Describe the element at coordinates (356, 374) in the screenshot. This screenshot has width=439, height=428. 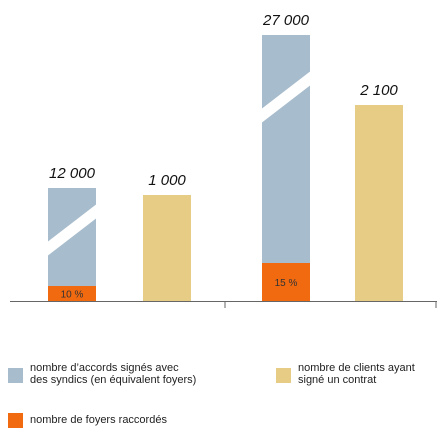
I see `legend-label-clients: nombre de clients ayant signé un contrat` at that location.